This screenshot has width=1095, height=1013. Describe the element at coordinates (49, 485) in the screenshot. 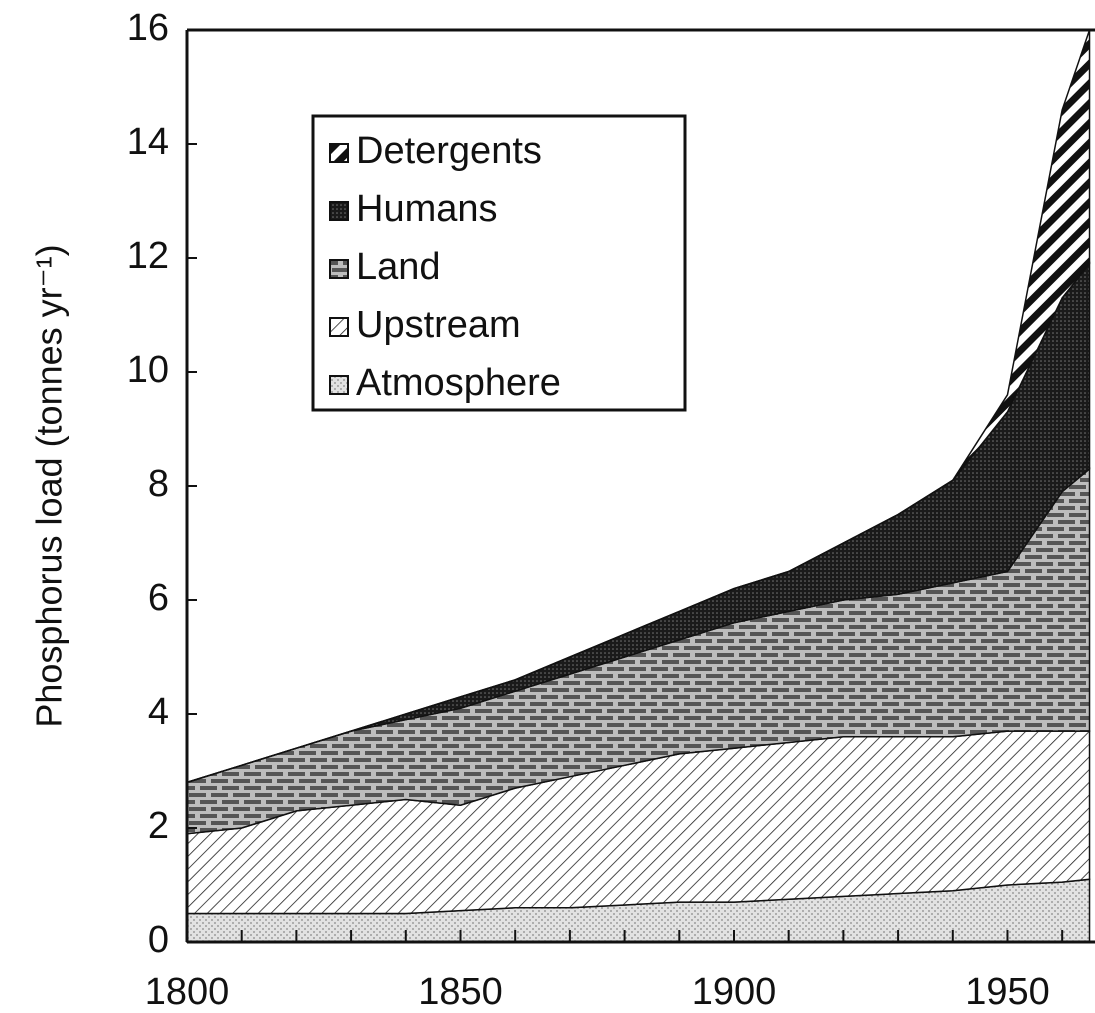

I see `y-axis-label: Phosphorus load (tonnes yr⁻¹)` at that location.